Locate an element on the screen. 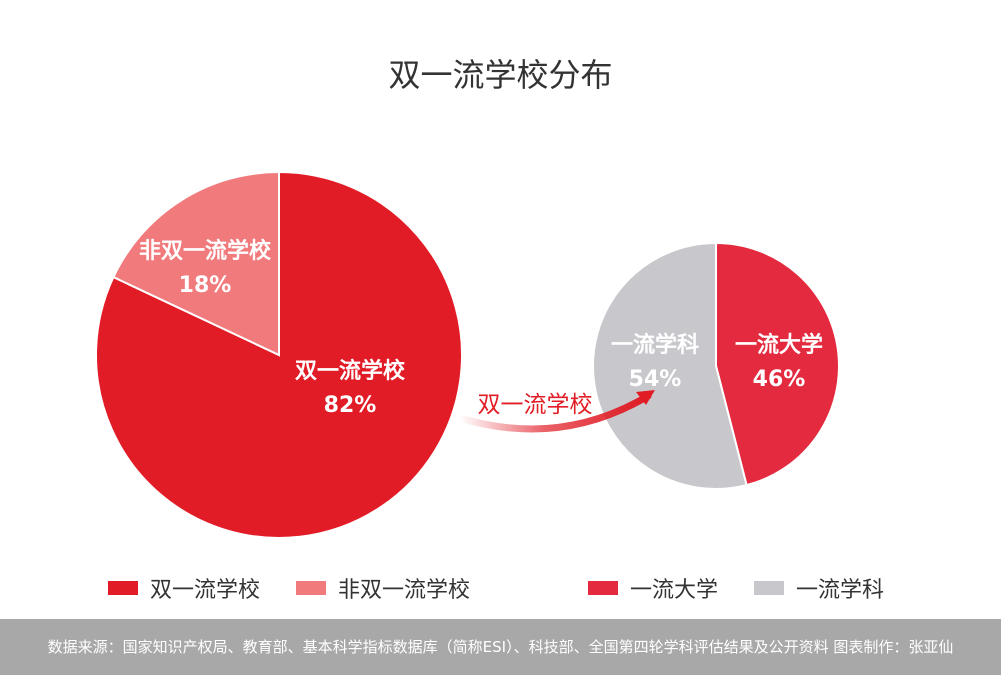  legend-right: 一流大学 一流学科 is located at coordinates (736, 588).